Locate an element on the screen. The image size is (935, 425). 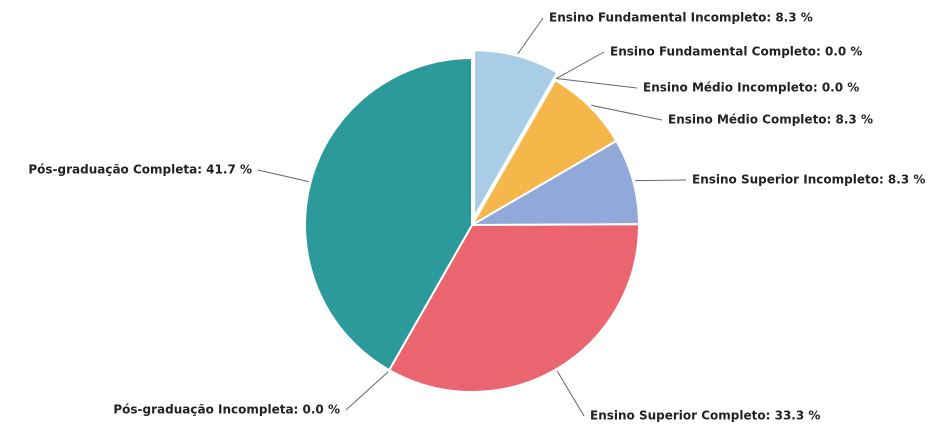
data-label: Ensino Superior Completo: 33.3 % is located at coordinates (705, 416).